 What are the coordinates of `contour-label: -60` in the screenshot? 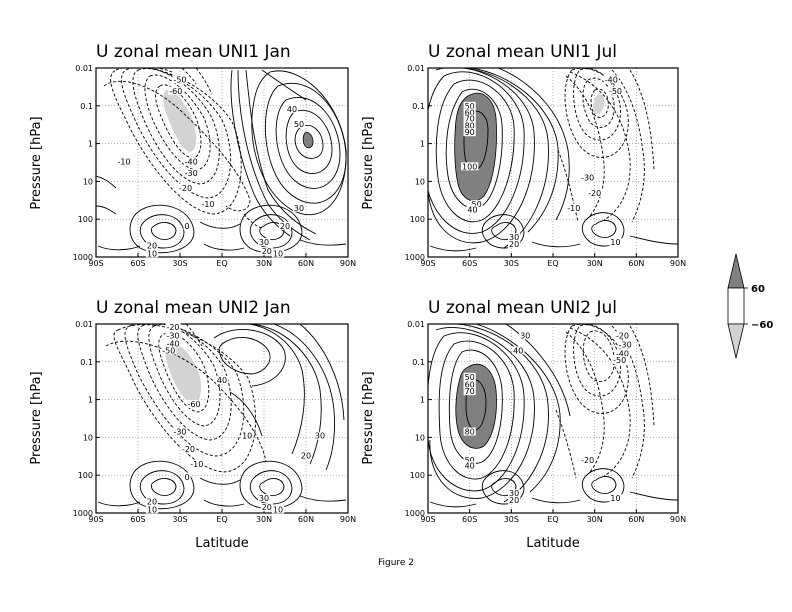 It's located at (193, 404).